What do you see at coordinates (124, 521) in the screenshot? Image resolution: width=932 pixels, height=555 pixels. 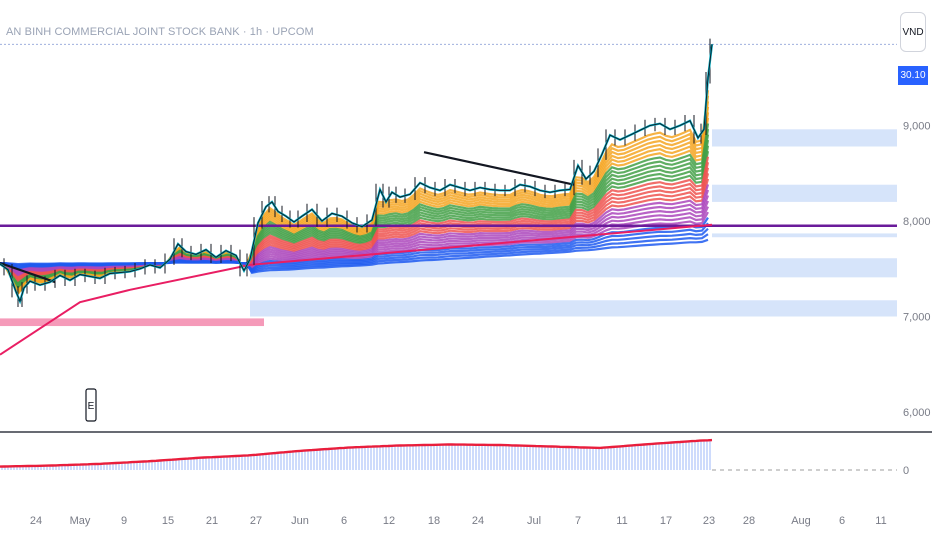 I see `x-tick-label: 9` at bounding box center [124, 521].